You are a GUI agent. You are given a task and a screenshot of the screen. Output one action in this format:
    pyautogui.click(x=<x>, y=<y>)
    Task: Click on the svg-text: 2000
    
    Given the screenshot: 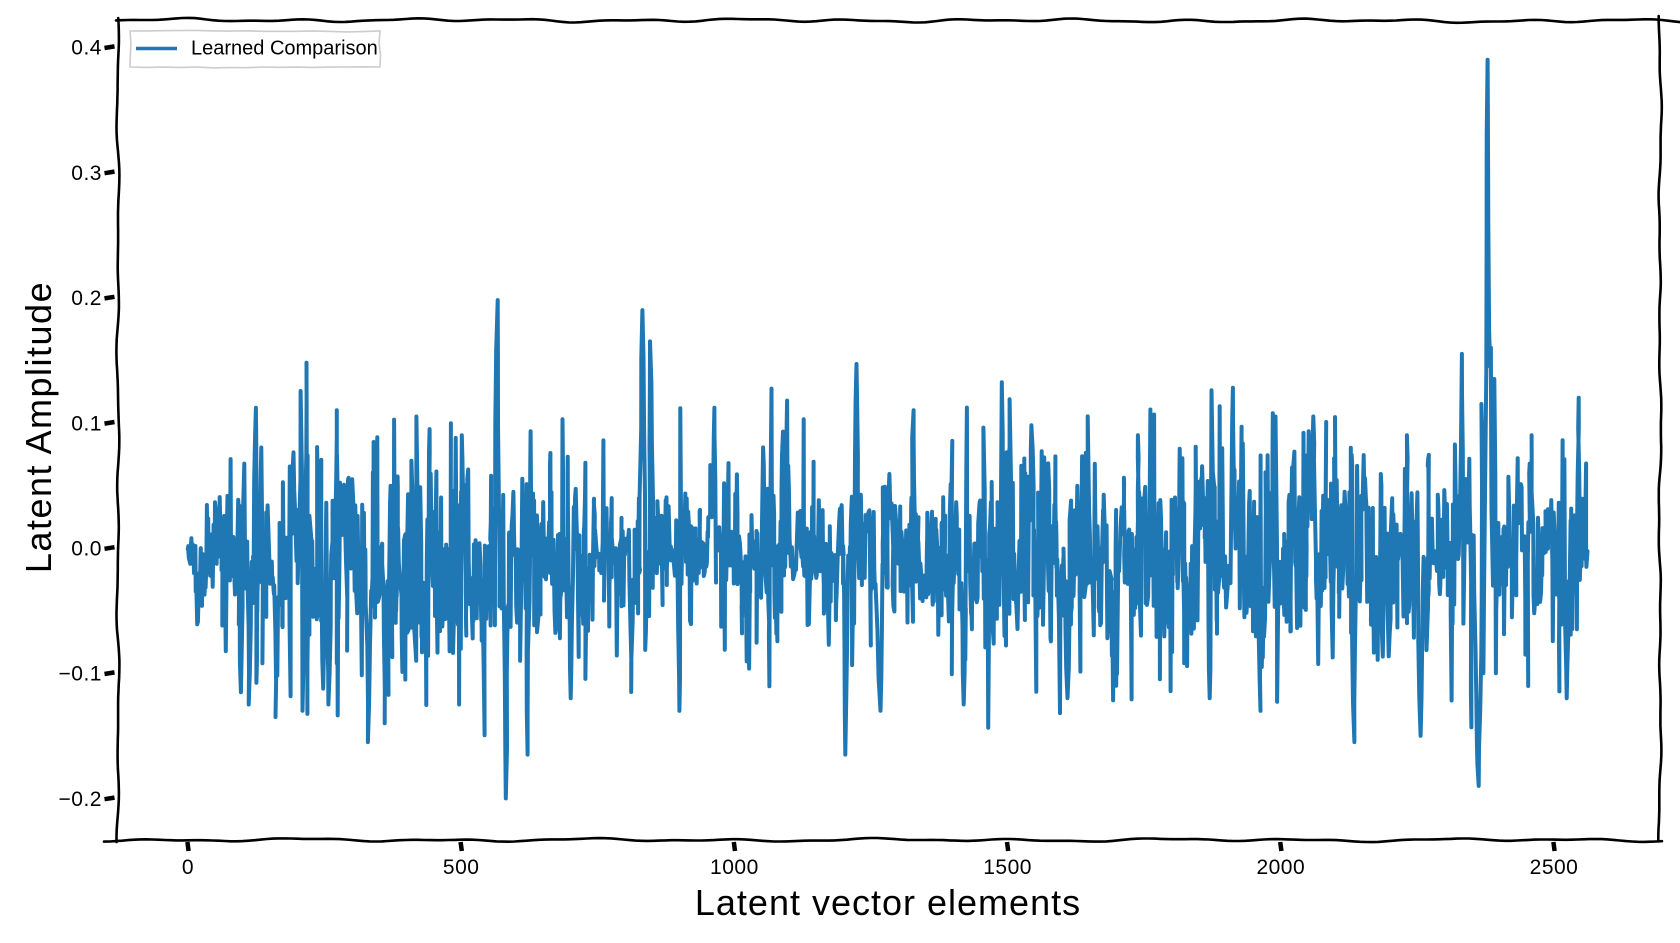 What is the action you would take?
    pyautogui.click(x=1280, y=867)
    